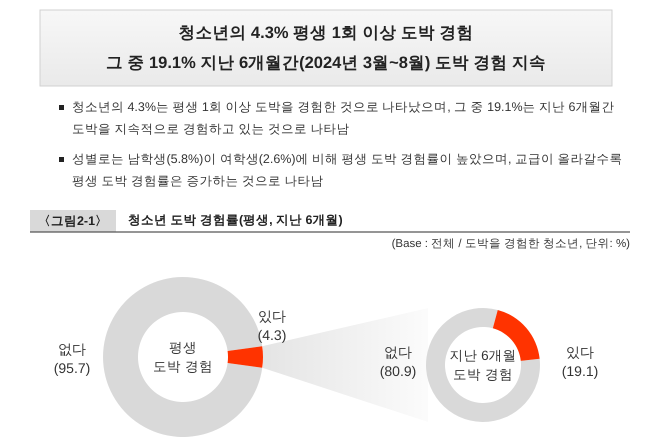 Image resolution: width=650 pixels, height=447 pixels. I want to click on text: (Base : 전체 / 도박을 경험한 청소년, 단위: %), so click(511, 244).